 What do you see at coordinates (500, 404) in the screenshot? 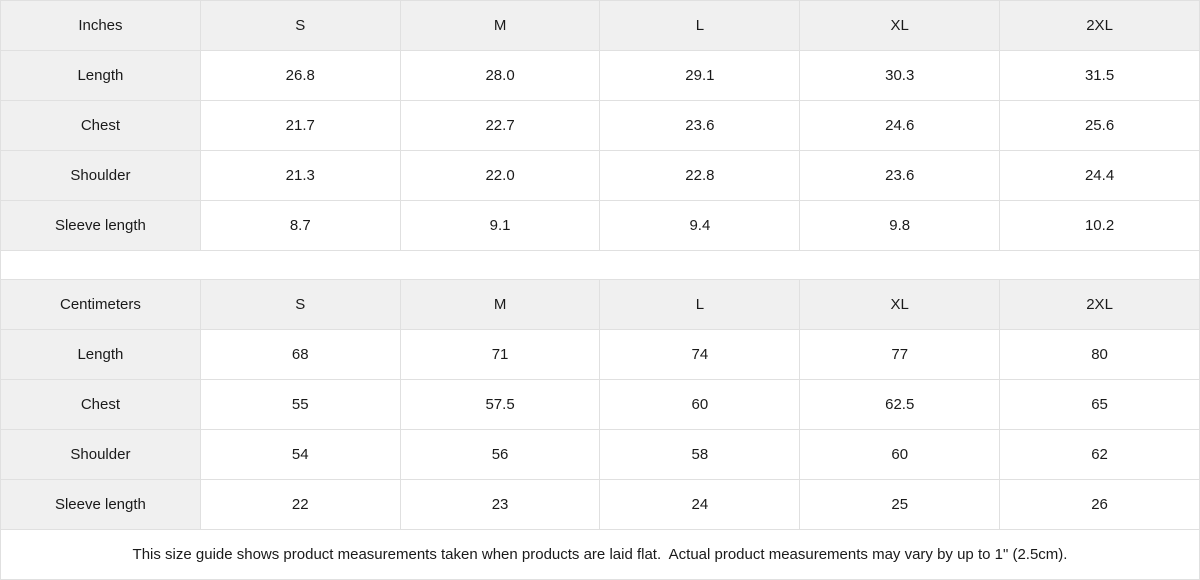
I see `value-cell: 57.5` at bounding box center [500, 404].